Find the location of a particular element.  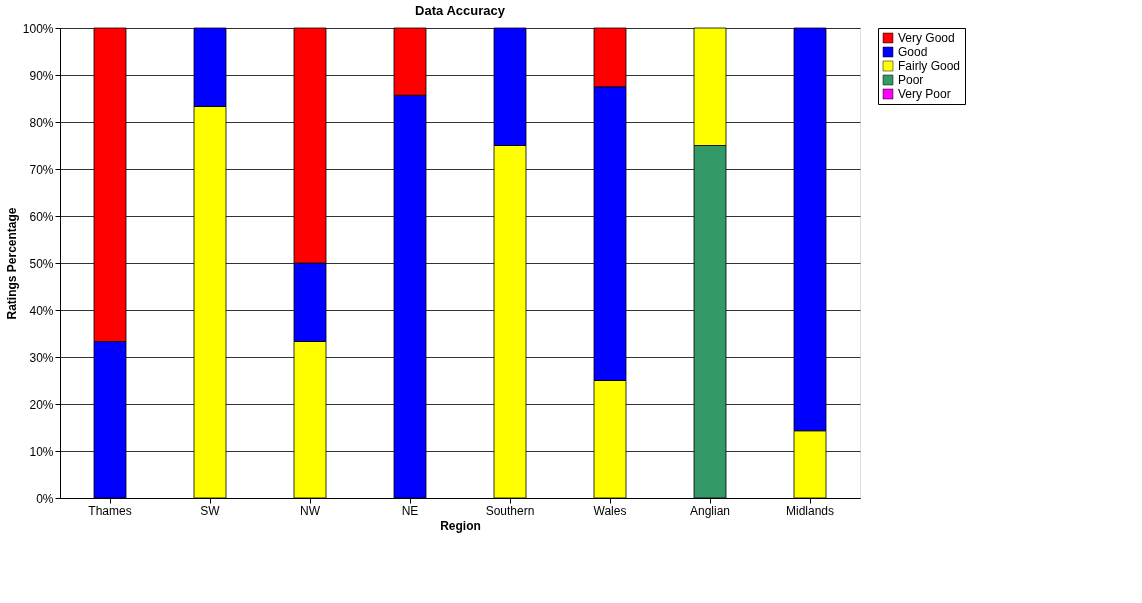

x-tick-label: NW is located at coordinates (310, 510).